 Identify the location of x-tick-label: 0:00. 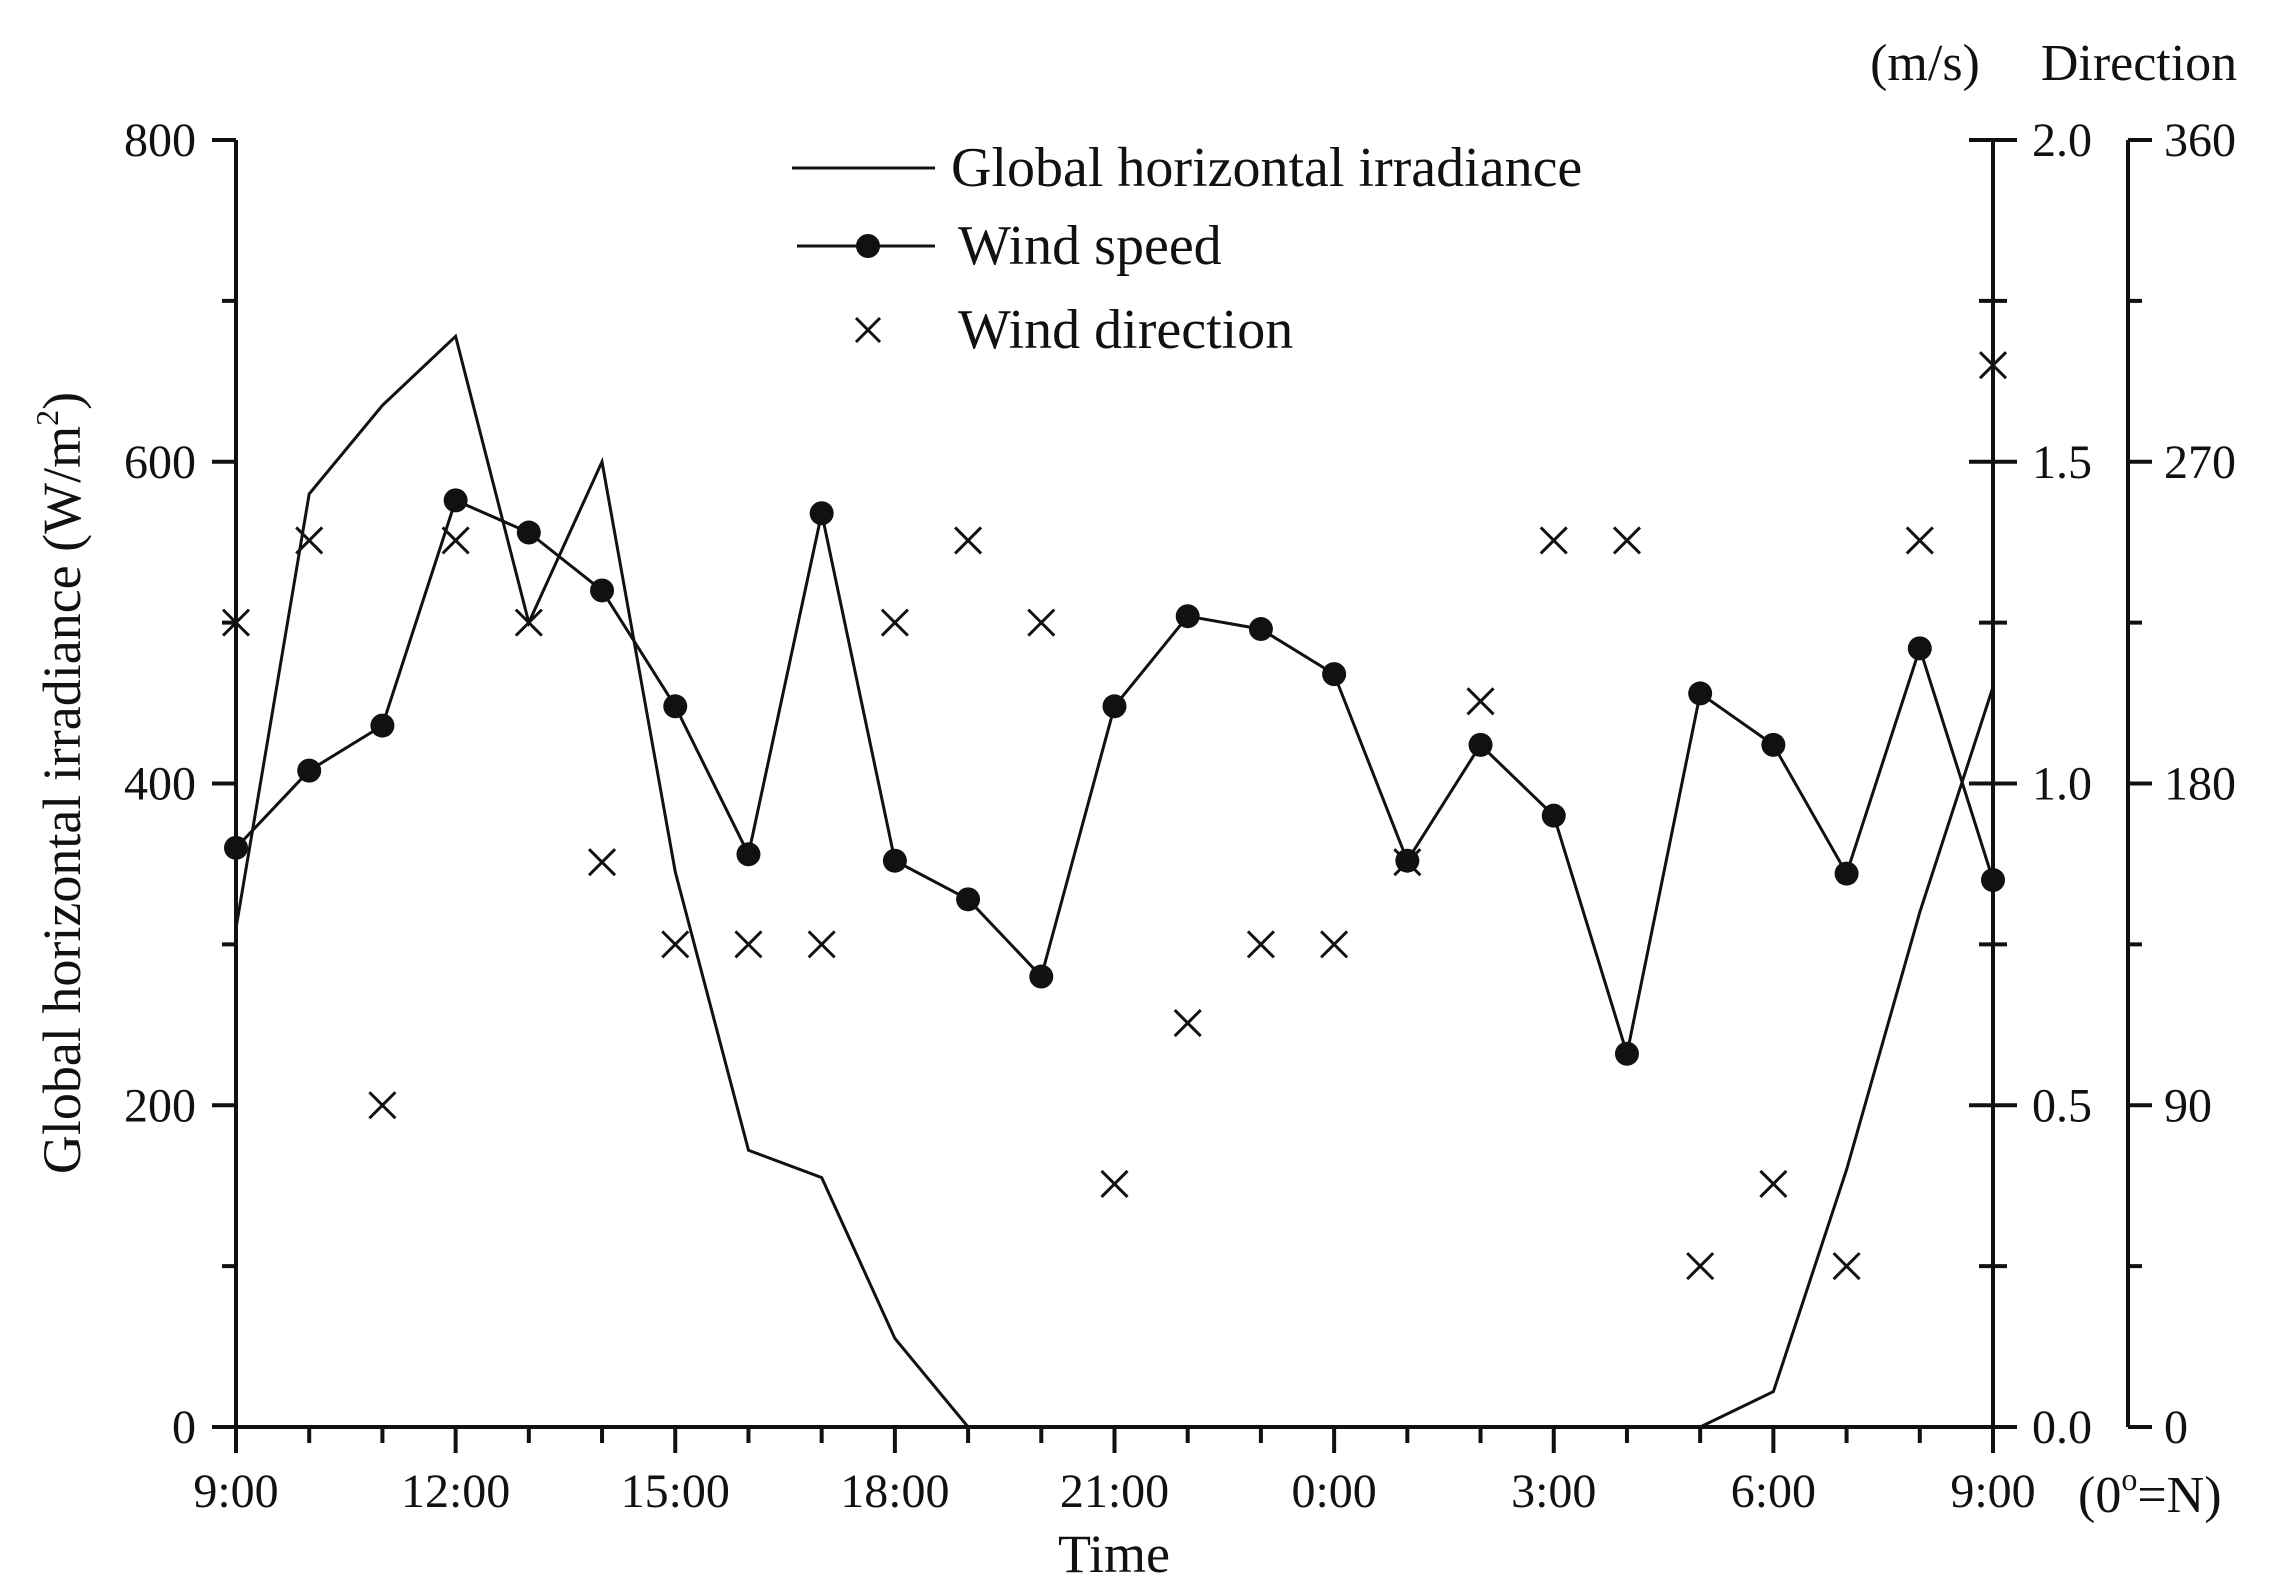
(1333, 1491).